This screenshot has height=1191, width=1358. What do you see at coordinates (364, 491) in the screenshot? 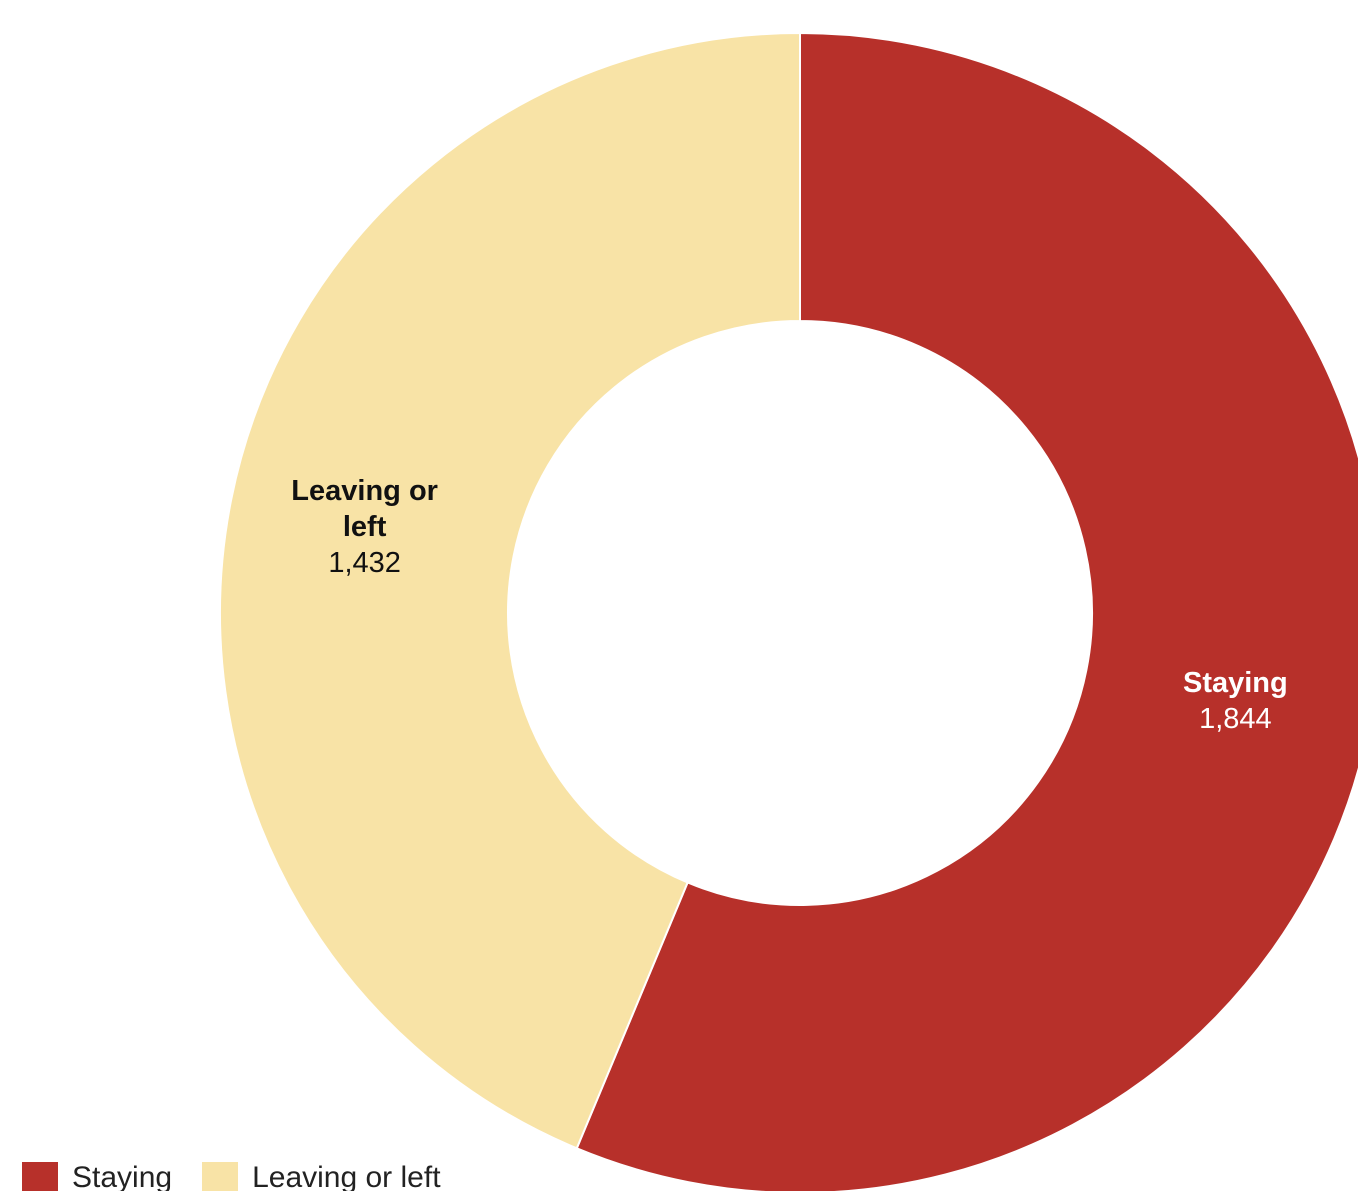
I see `slice-label-name: Leaving or` at bounding box center [364, 491].